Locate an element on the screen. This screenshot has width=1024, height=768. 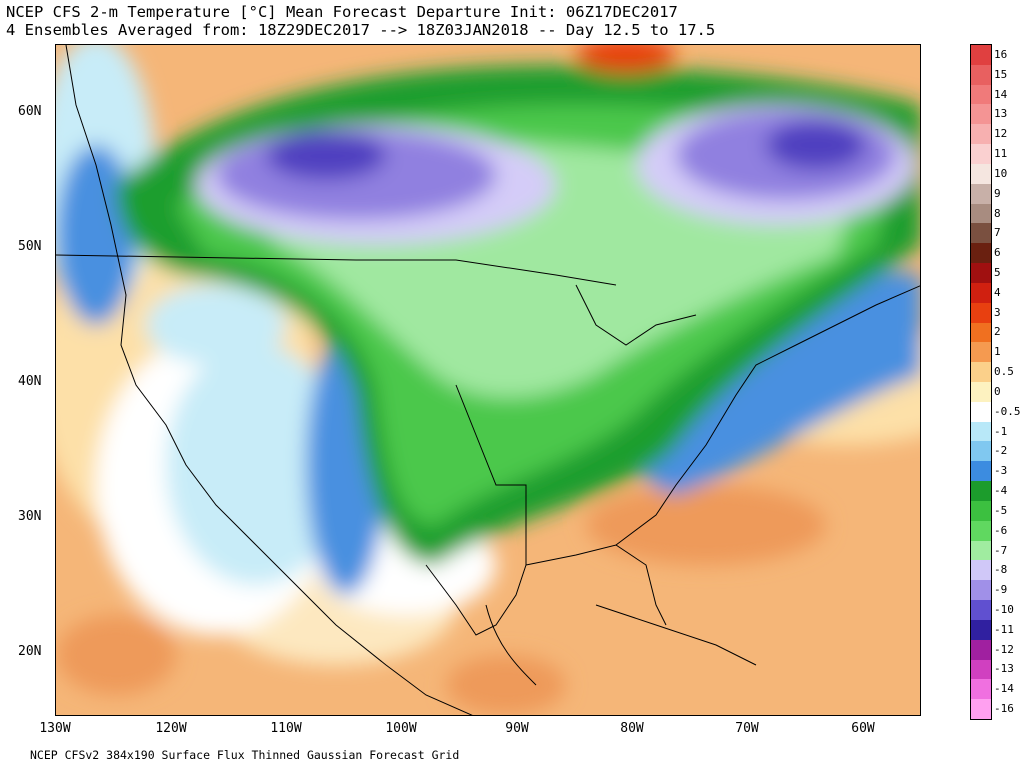
lon-label-70w: 70W is located at coordinates (747, 728).